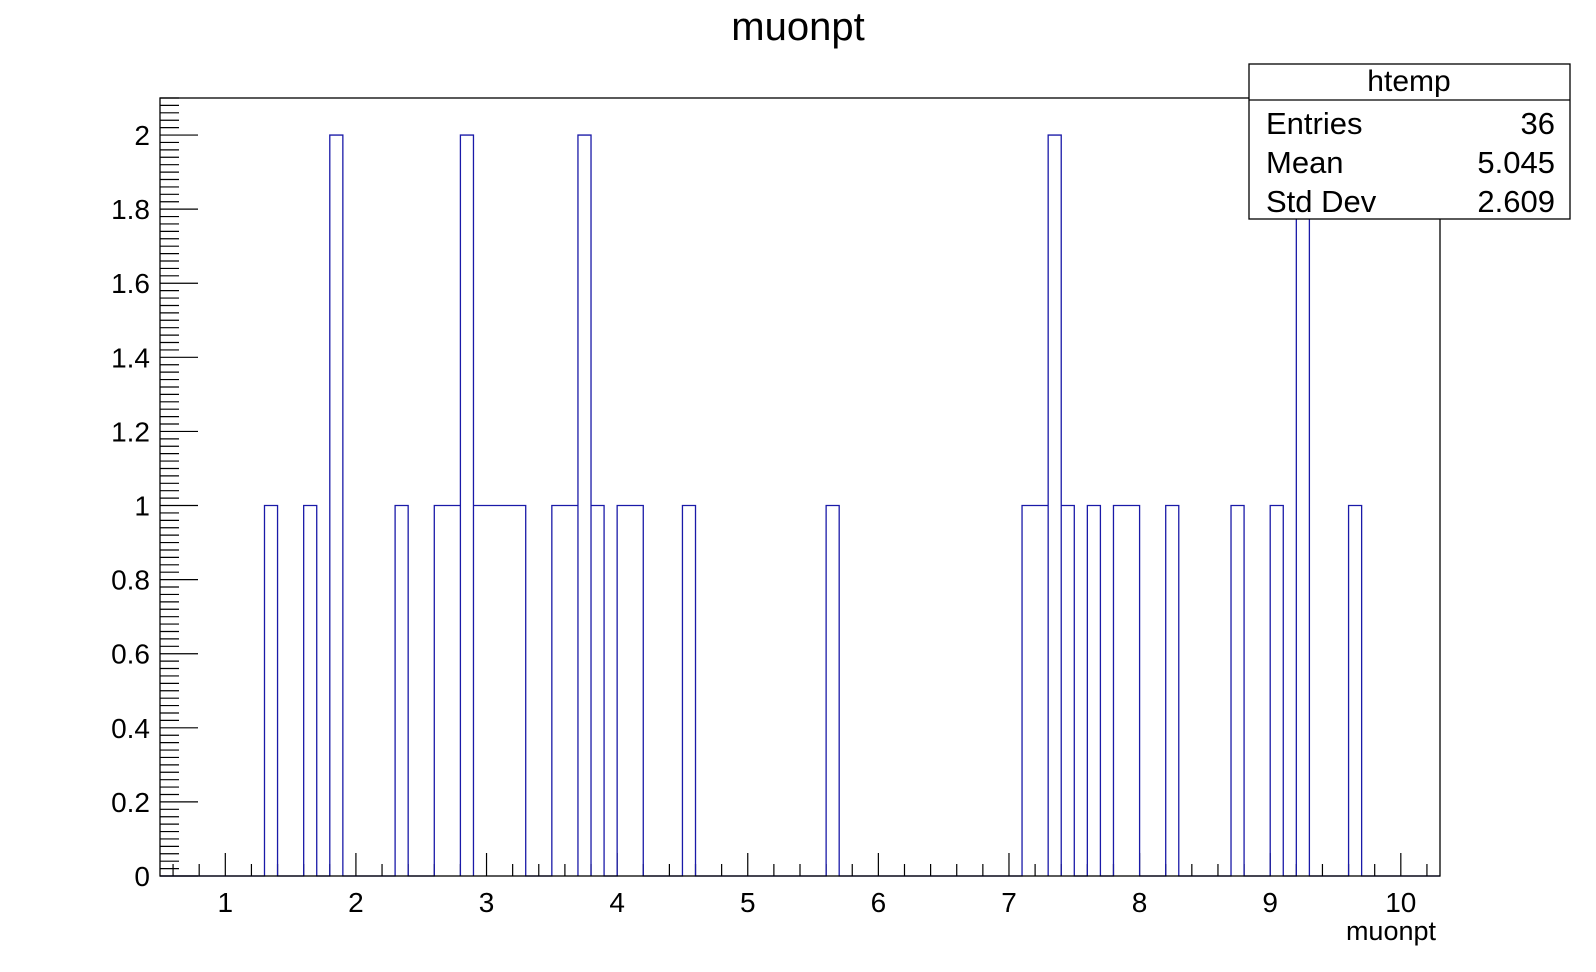  I want to click on stats-box-frame, so click(1409, 141).